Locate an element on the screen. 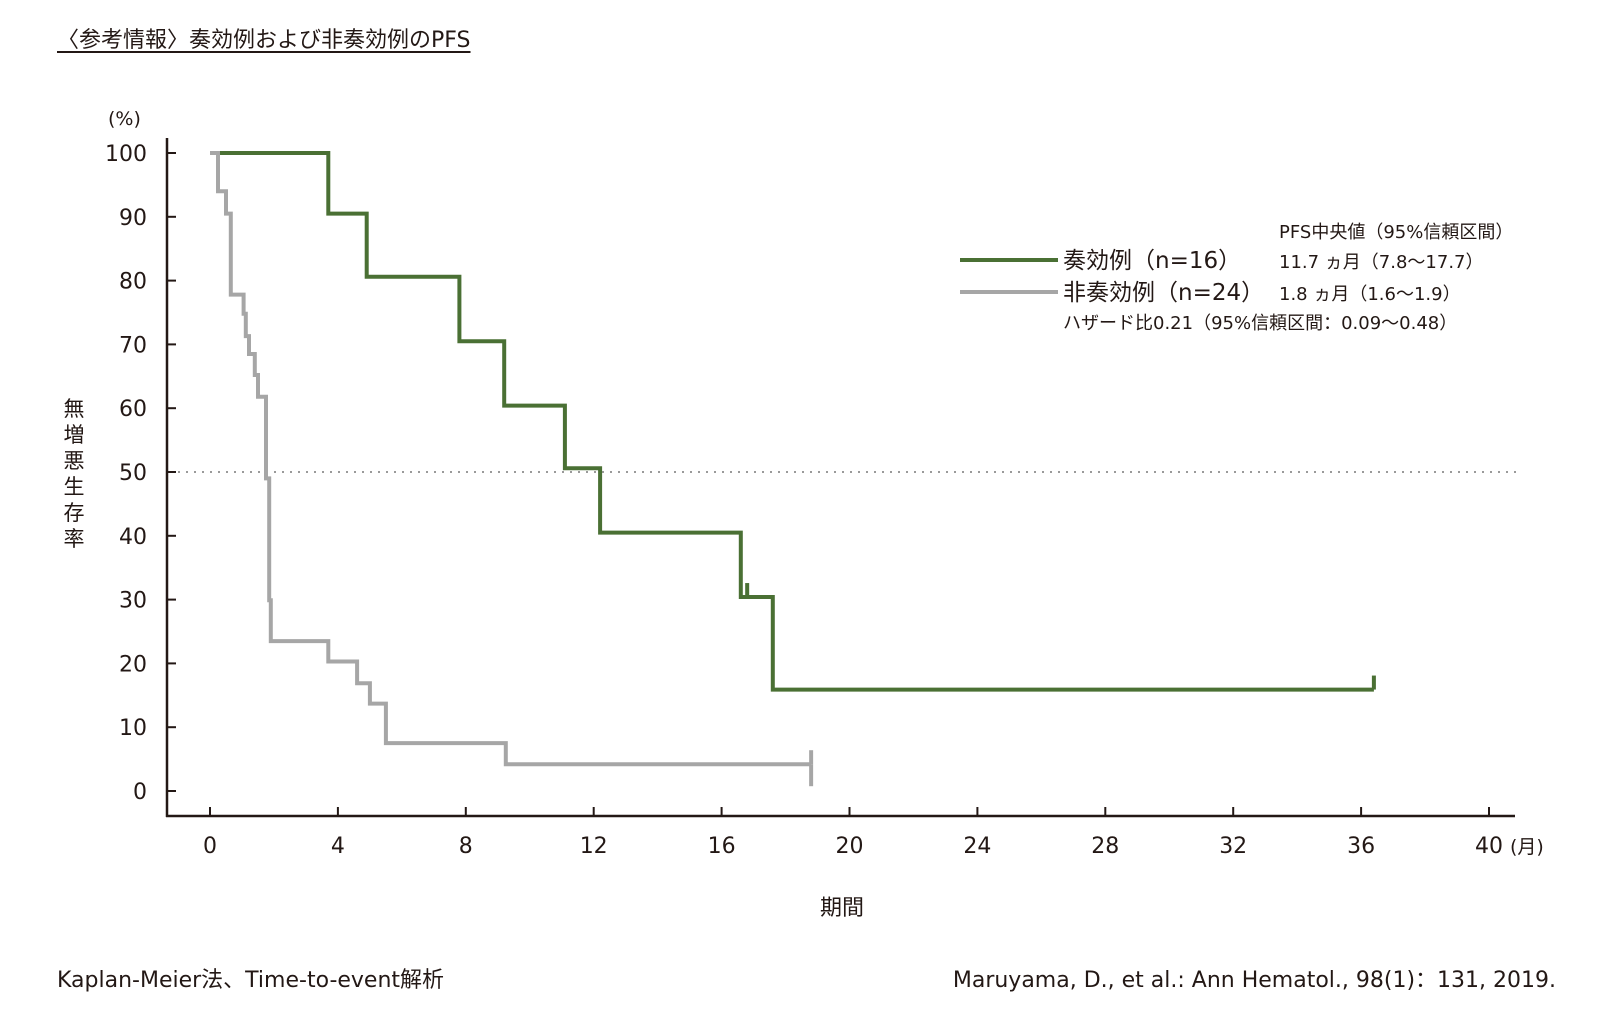 The height and width of the screenshot is (1017, 1600). y-tick-label: 70 is located at coordinates (133, 345).